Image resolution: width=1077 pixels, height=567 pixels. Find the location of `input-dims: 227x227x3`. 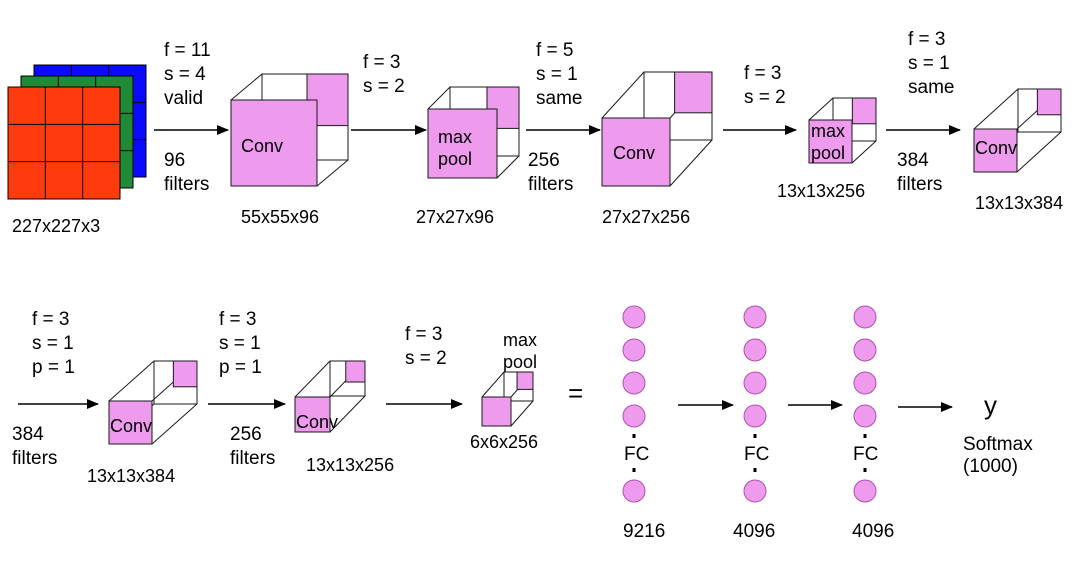

input-dims: 227x227x3 is located at coordinates (56, 226).